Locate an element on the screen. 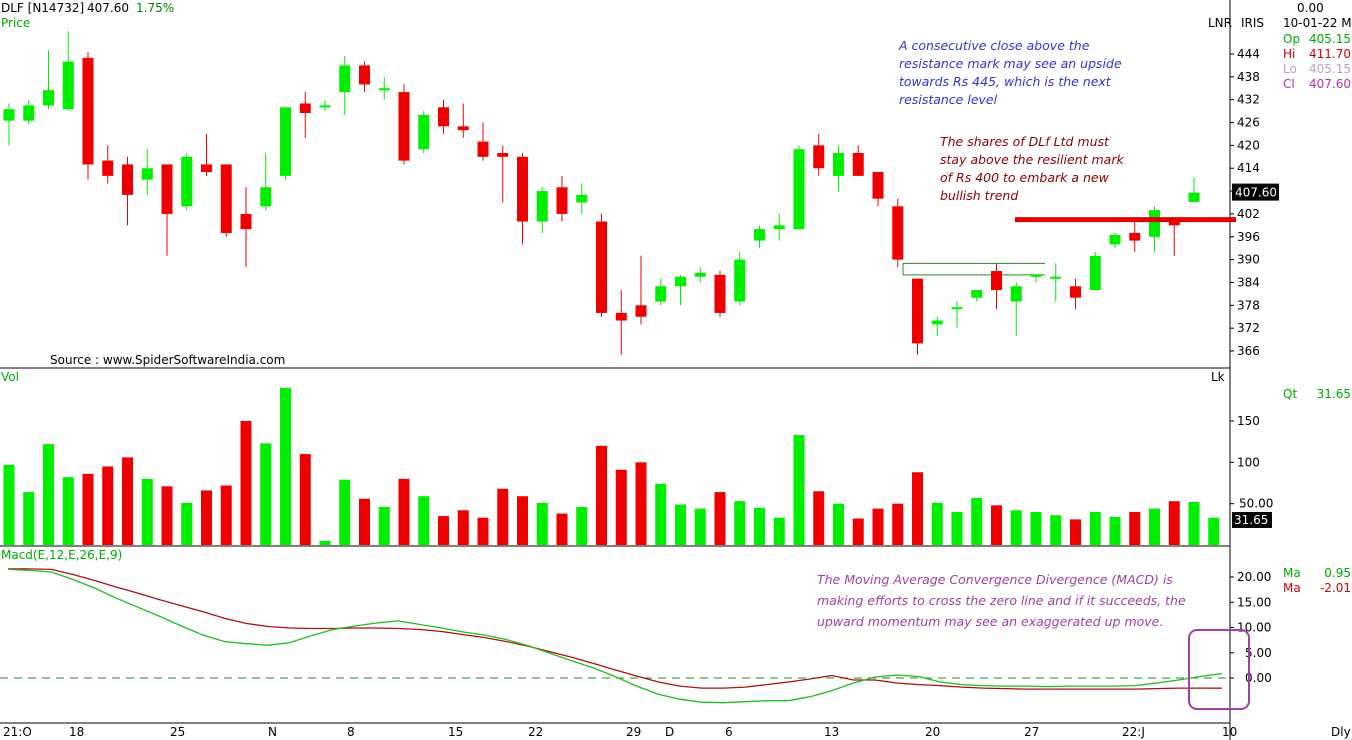 The image size is (1352, 740). header-right-value: 0.00 is located at coordinates (1310, 8).